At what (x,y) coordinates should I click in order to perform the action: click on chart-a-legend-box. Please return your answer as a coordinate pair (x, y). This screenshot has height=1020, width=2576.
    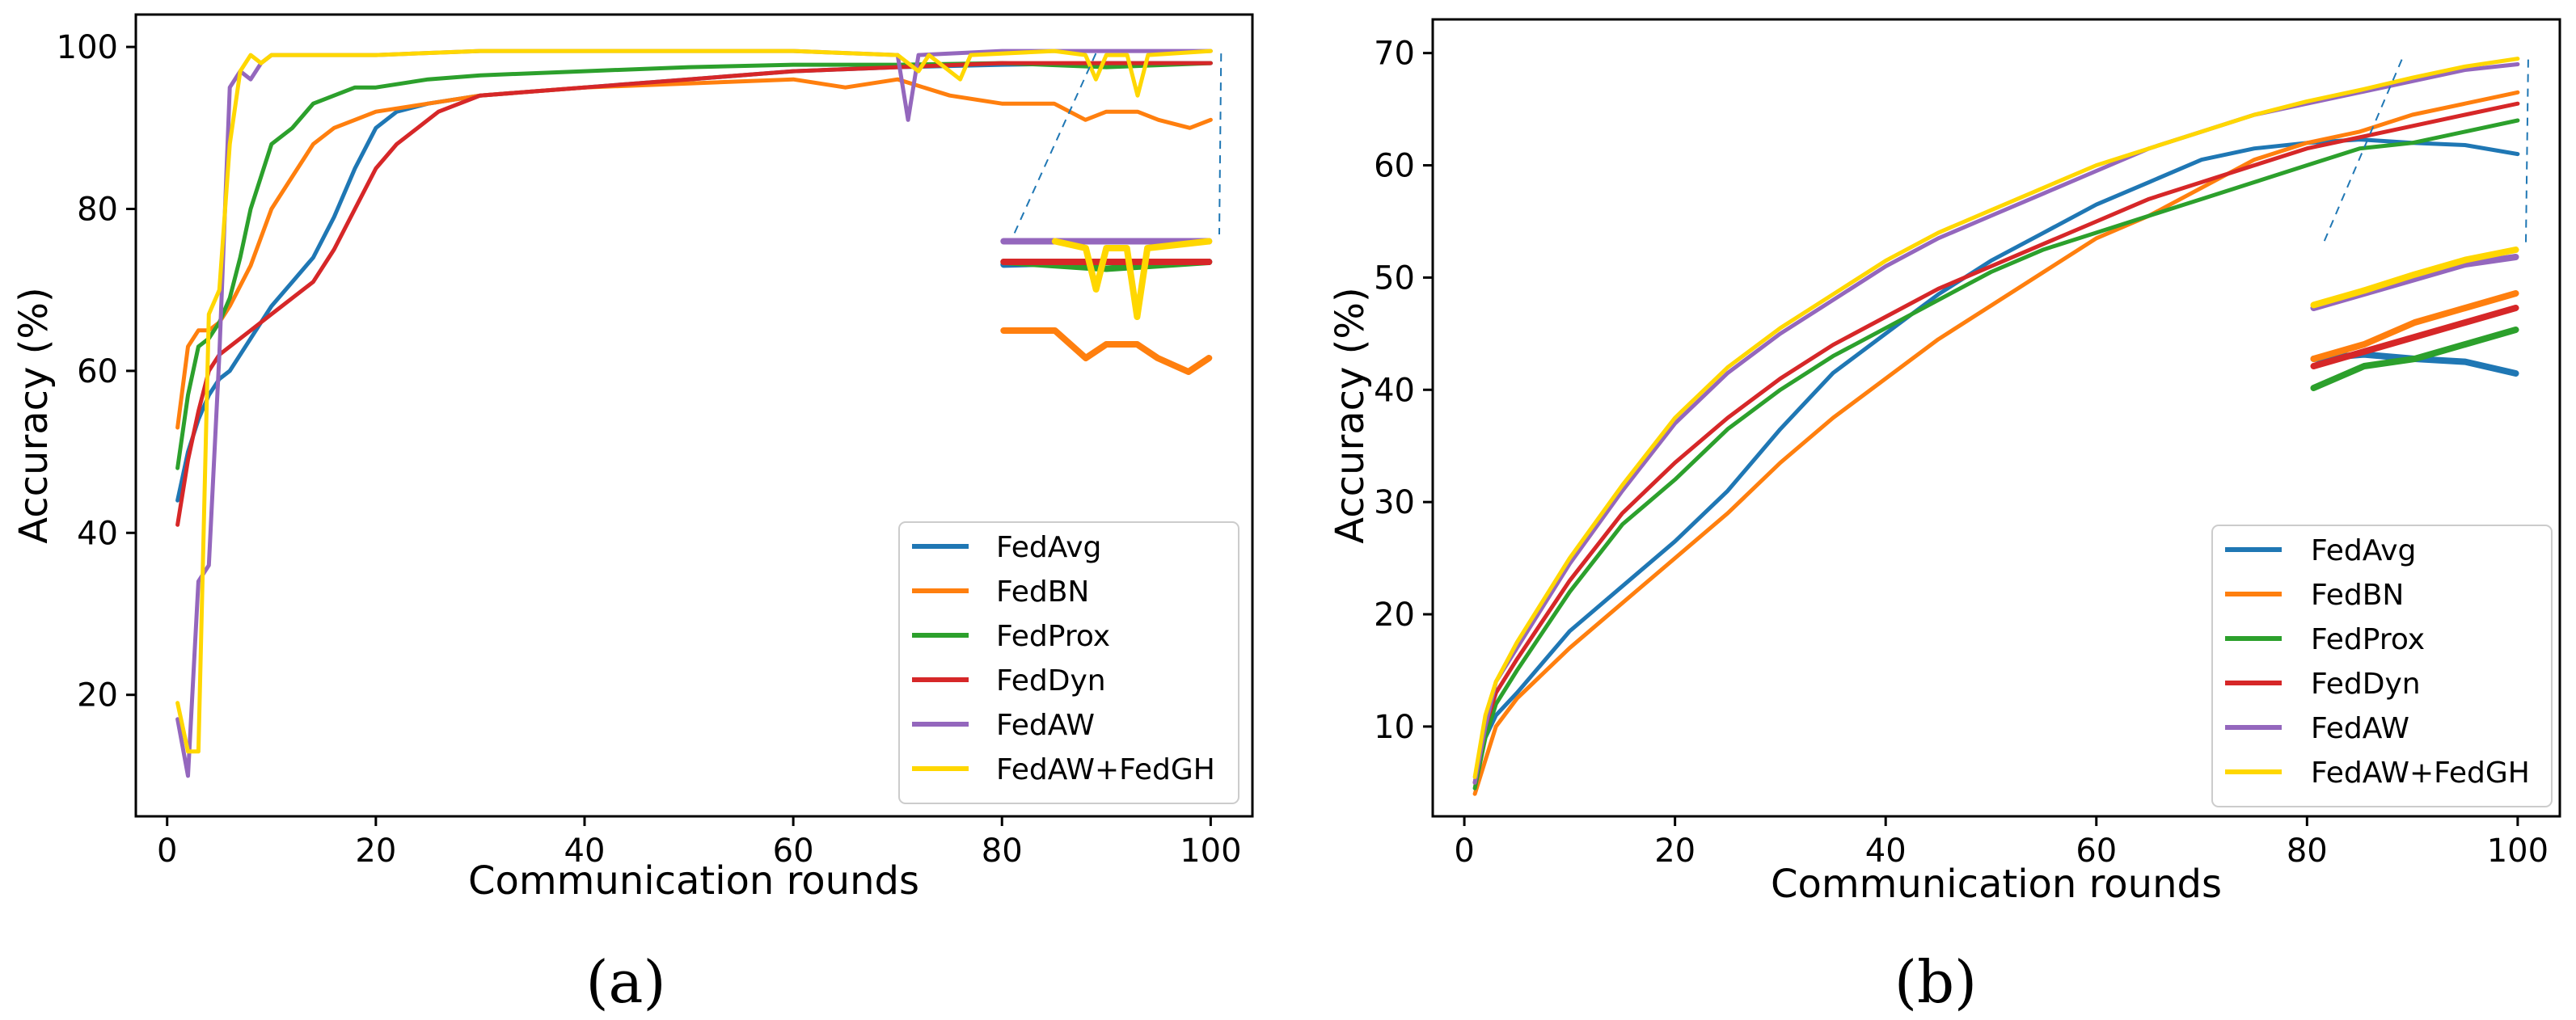
    Looking at the image, I should click on (1068, 663).